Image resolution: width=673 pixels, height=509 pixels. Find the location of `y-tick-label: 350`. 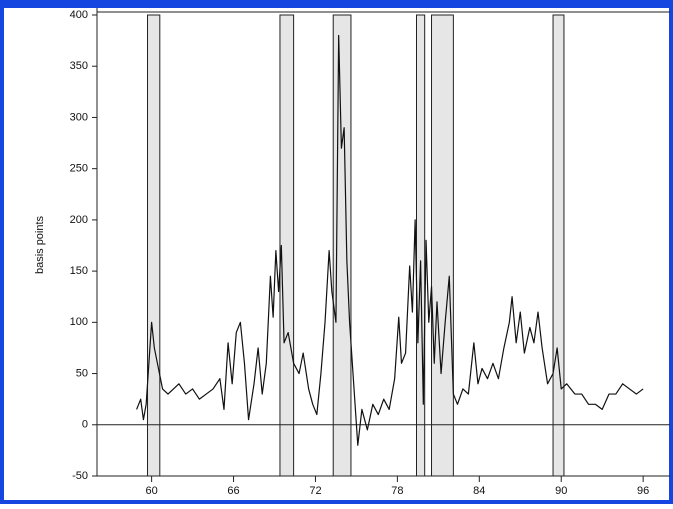

y-tick-label: 350 is located at coordinates (79, 66).